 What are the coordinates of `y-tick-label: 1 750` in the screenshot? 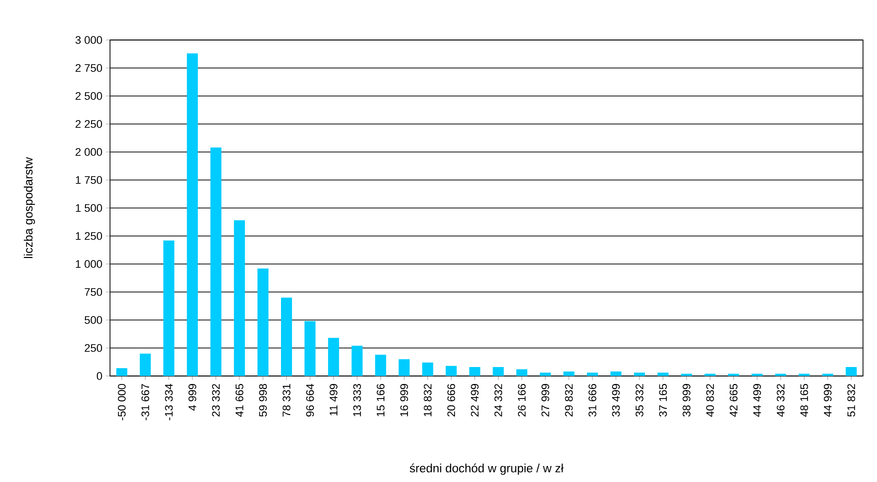 It's located at (89, 180).